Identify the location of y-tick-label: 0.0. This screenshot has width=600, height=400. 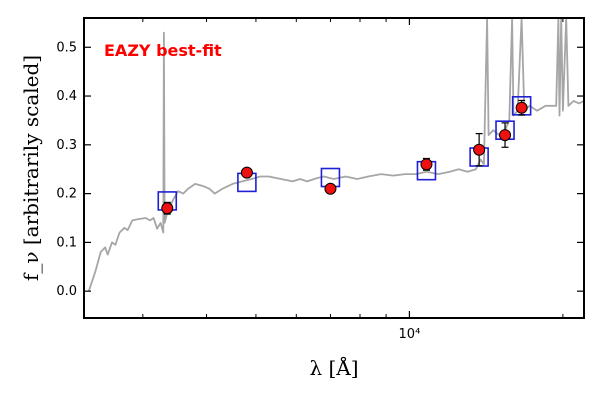
(66, 291).